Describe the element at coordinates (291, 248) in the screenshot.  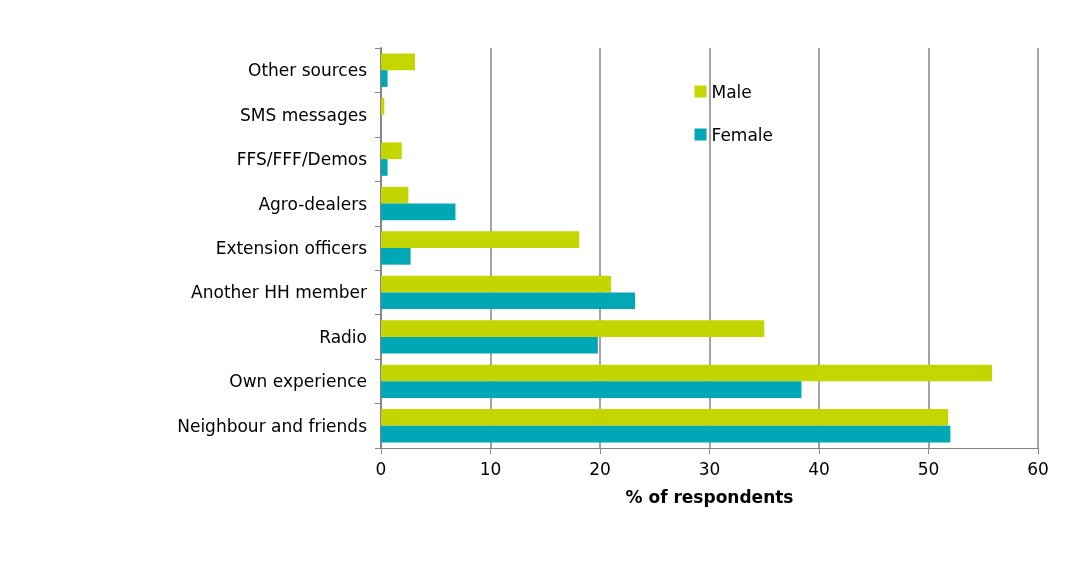
I see `y-tick-label: Extension officers` at that location.